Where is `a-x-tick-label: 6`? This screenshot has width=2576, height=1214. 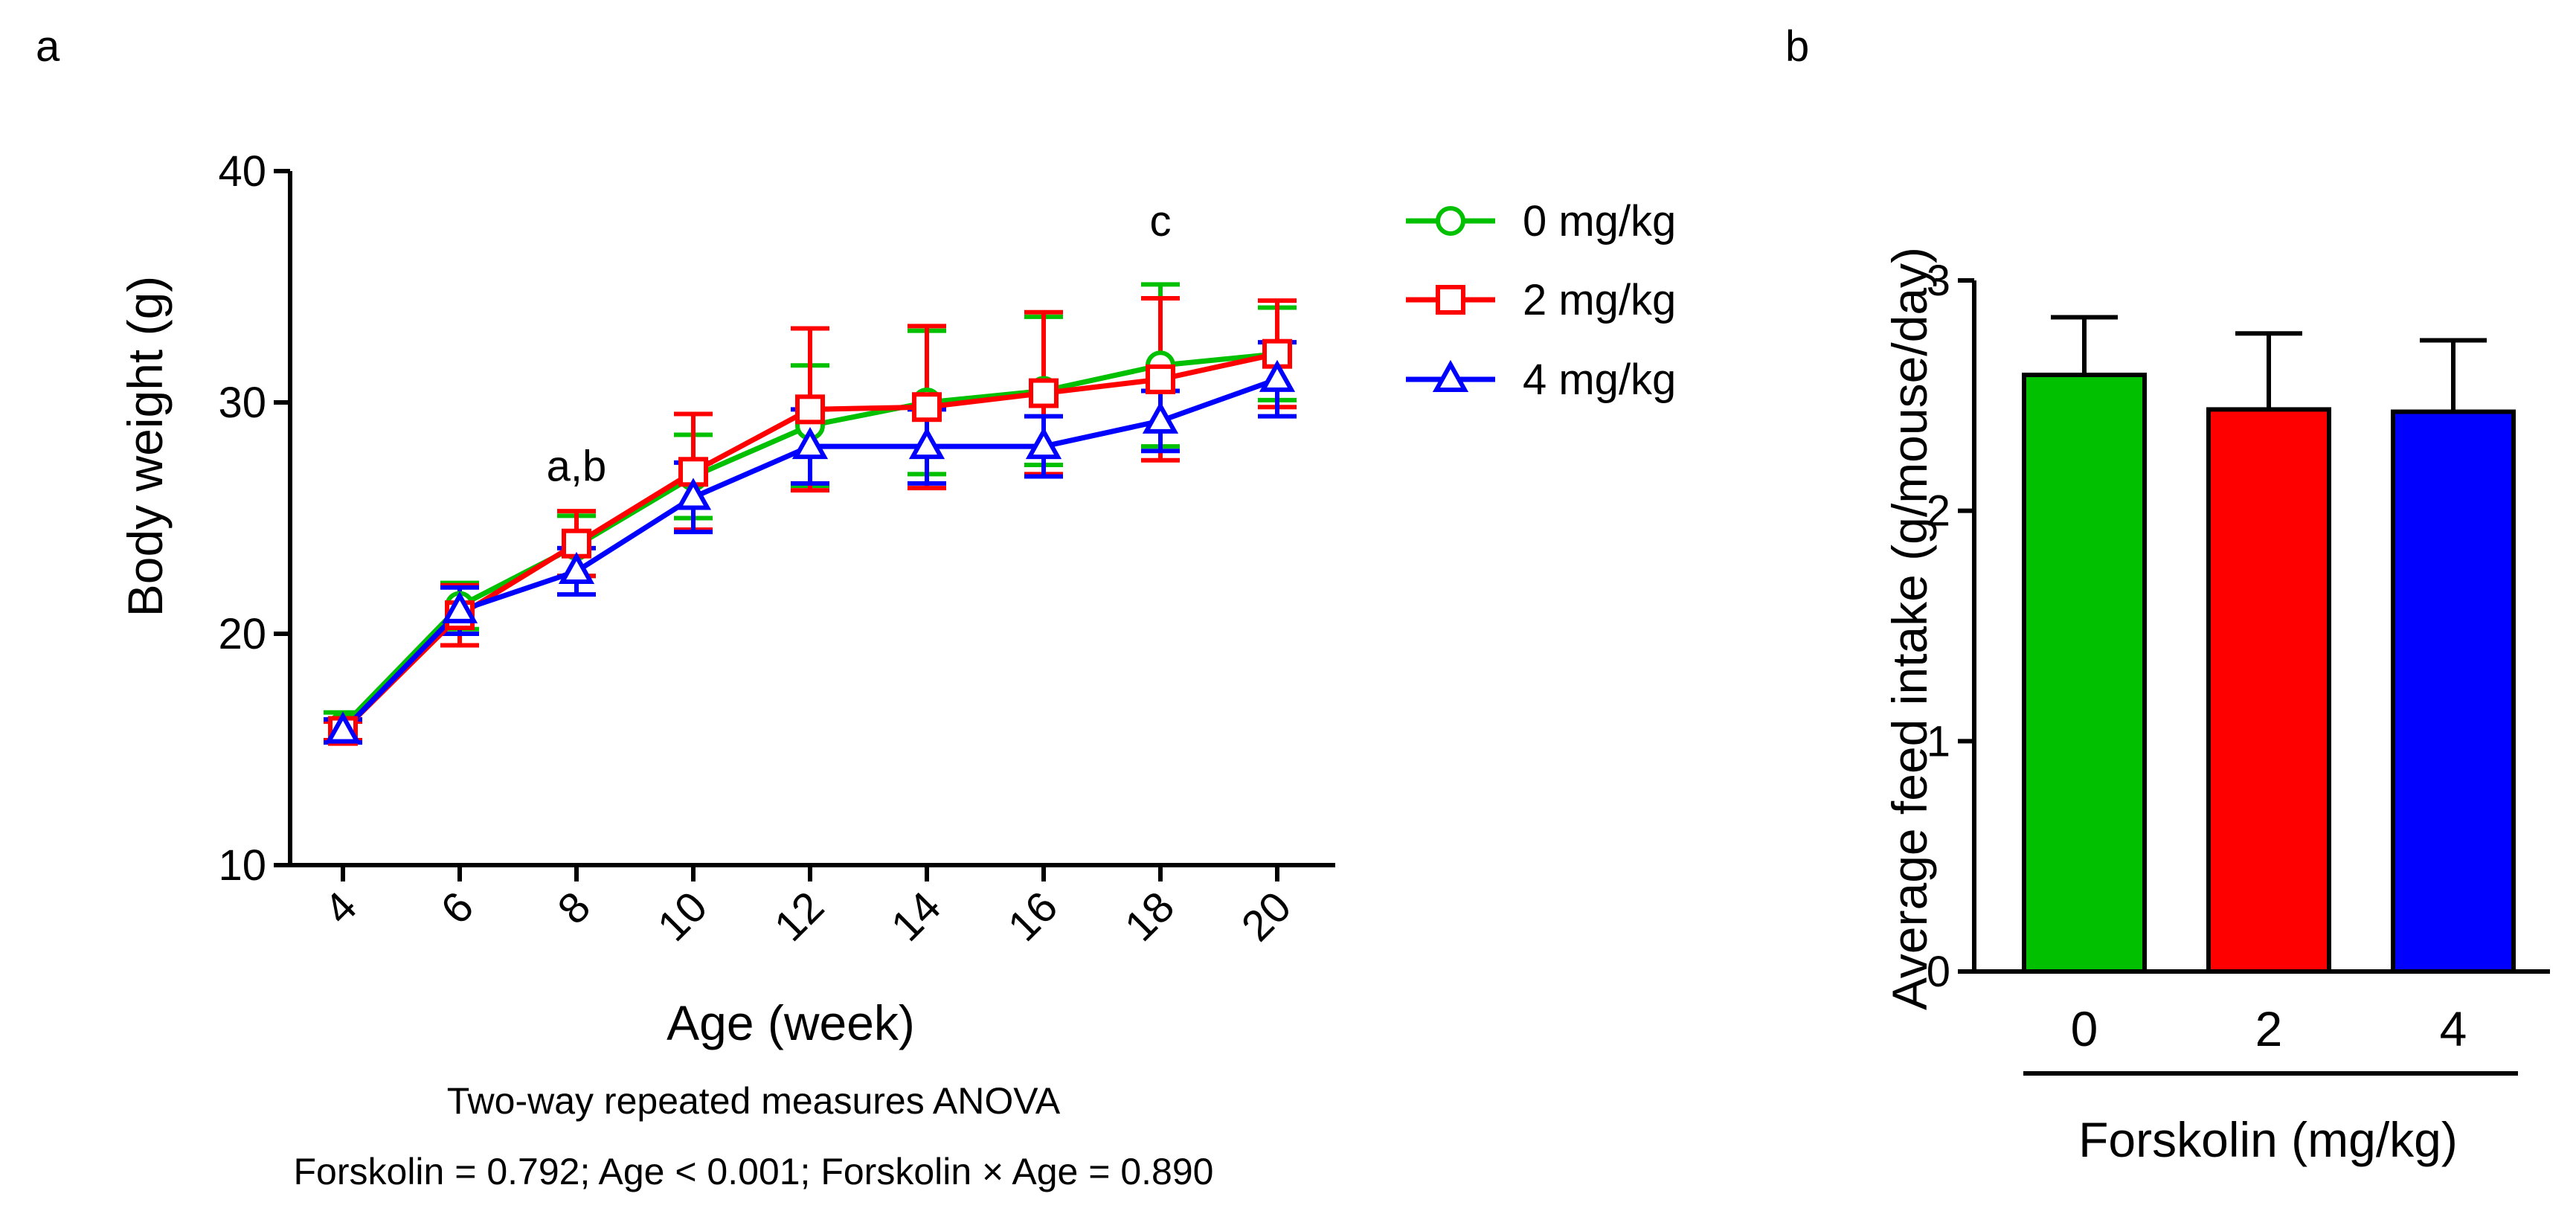 a-x-tick-label: 6 is located at coordinates (457, 908).